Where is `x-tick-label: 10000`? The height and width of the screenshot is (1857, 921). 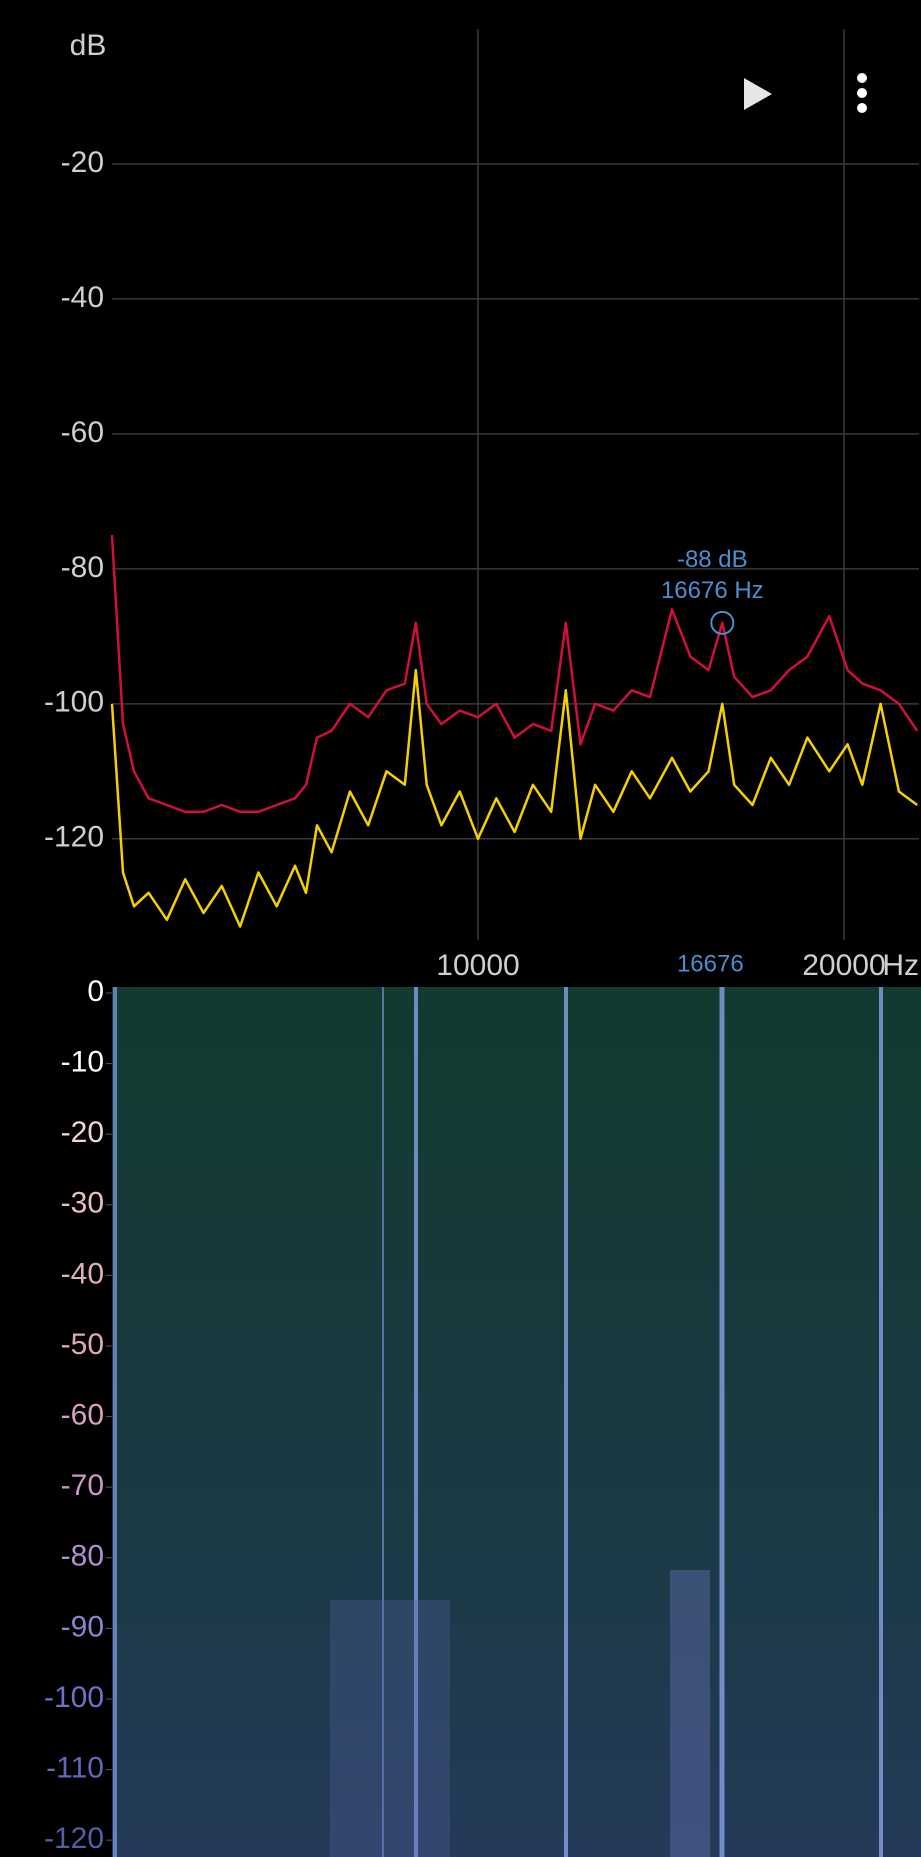 x-tick-label: 10000 is located at coordinates (477, 965).